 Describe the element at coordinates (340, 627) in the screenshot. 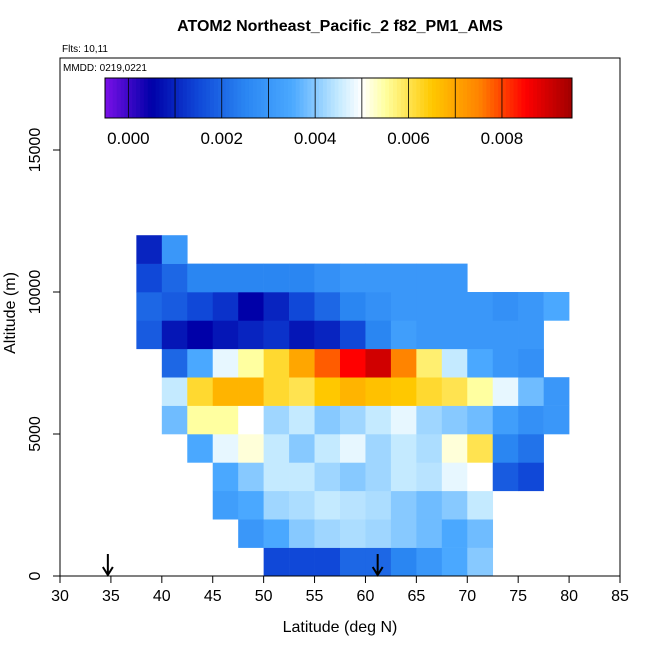

I see `x-axis-label: Latitude (deg N)` at that location.